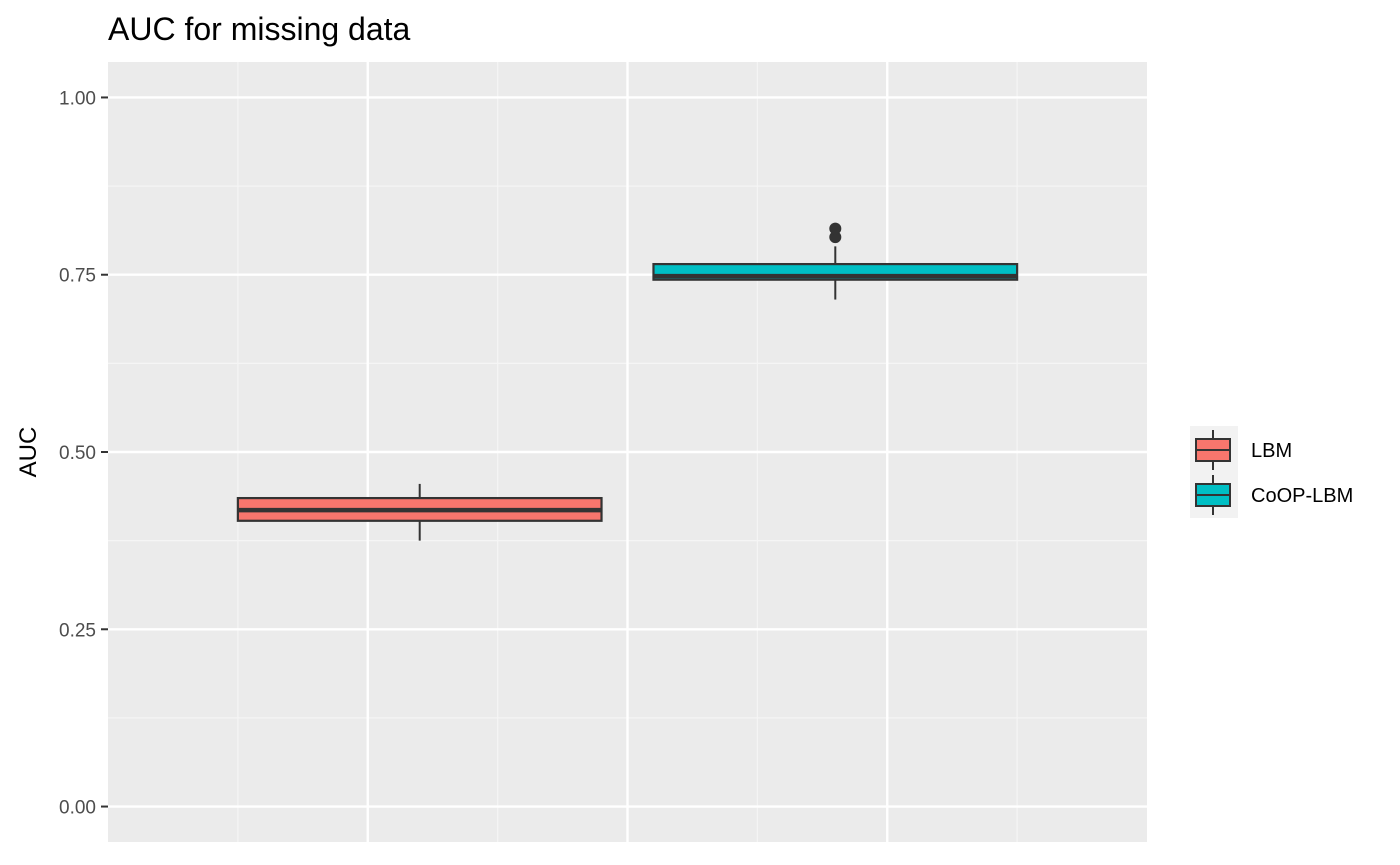 The image size is (1400, 865). I want to click on y-axis-label: AUC, so click(28, 452).